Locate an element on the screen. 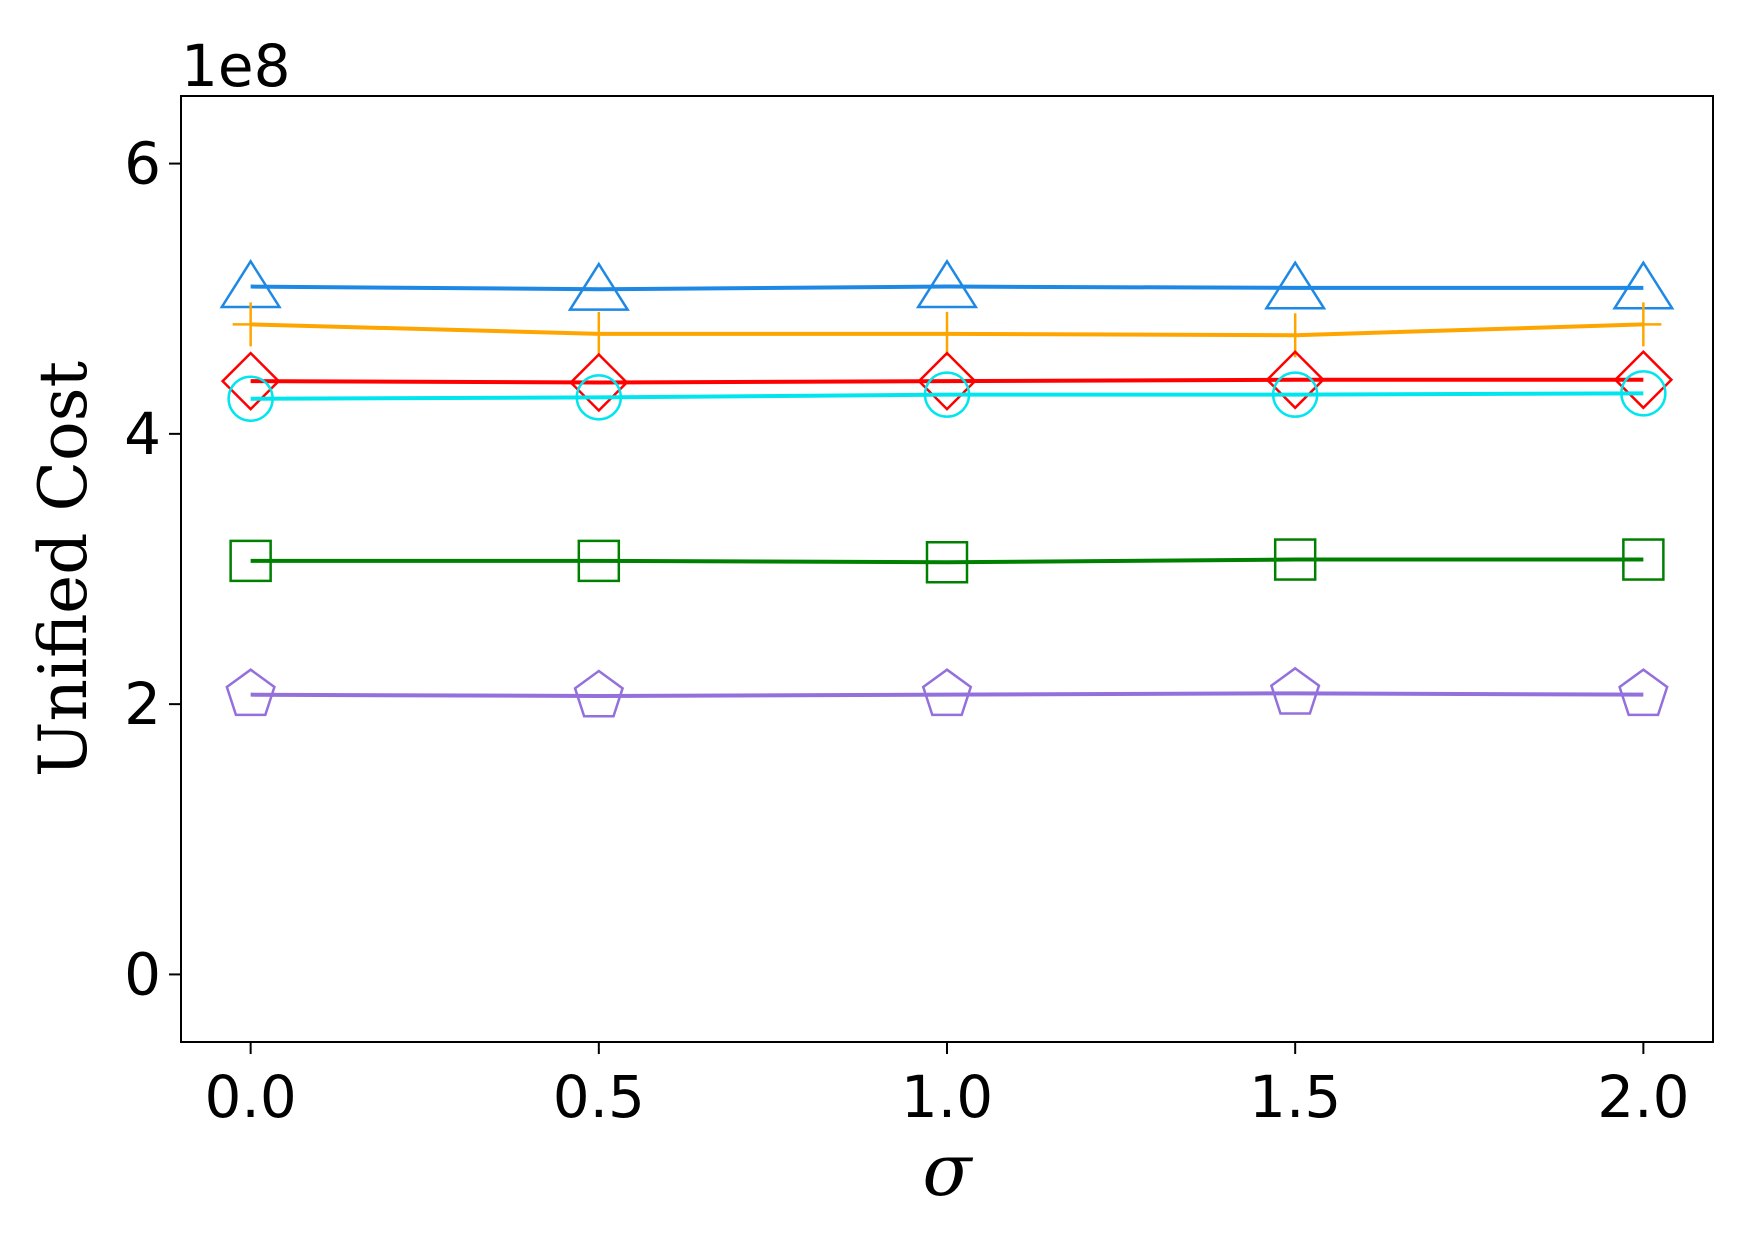 This screenshot has width=1742, height=1245. y-tick-label: 0 is located at coordinates (142, 974).